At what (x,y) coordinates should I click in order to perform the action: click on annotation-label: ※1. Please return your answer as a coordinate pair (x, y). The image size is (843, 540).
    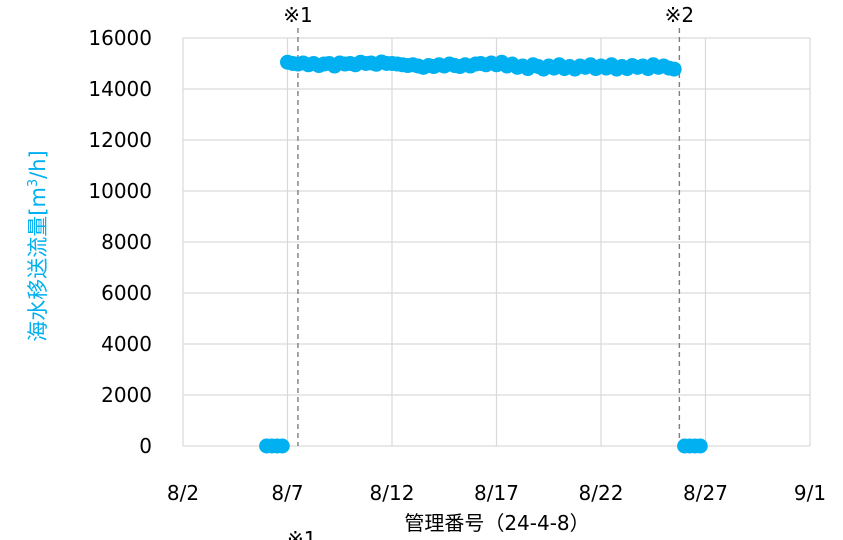
    Looking at the image, I should click on (297, 15).